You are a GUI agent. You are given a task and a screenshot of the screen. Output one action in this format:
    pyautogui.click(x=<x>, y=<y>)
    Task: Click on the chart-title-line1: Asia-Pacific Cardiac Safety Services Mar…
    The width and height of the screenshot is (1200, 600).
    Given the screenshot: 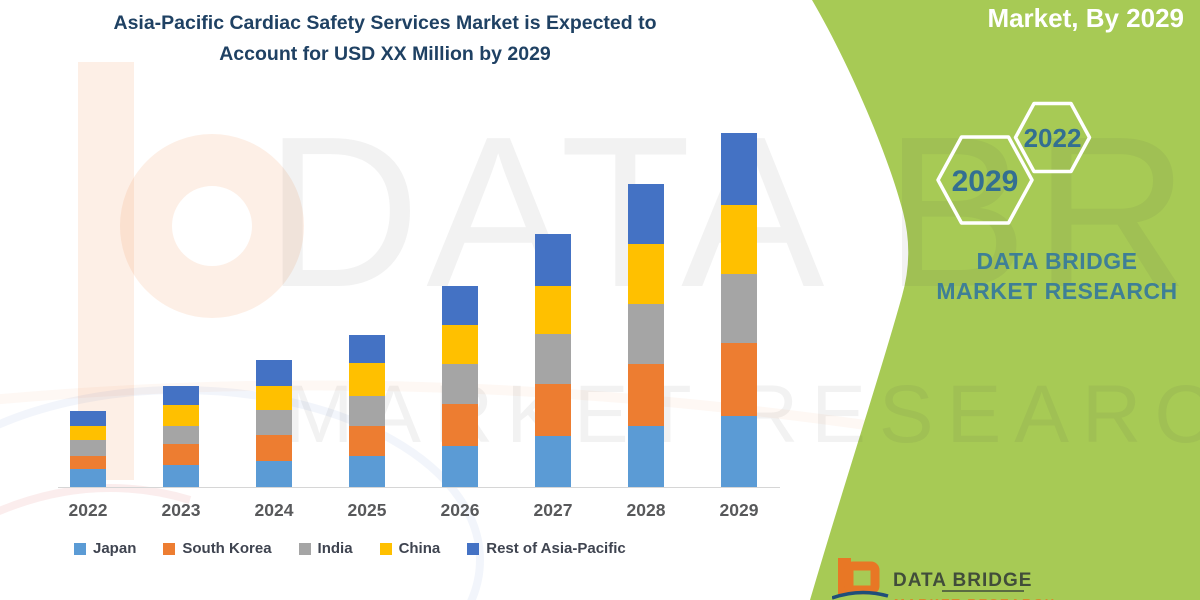 What is the action you would take?
    pyautogui.click(x=385, y=23)
    